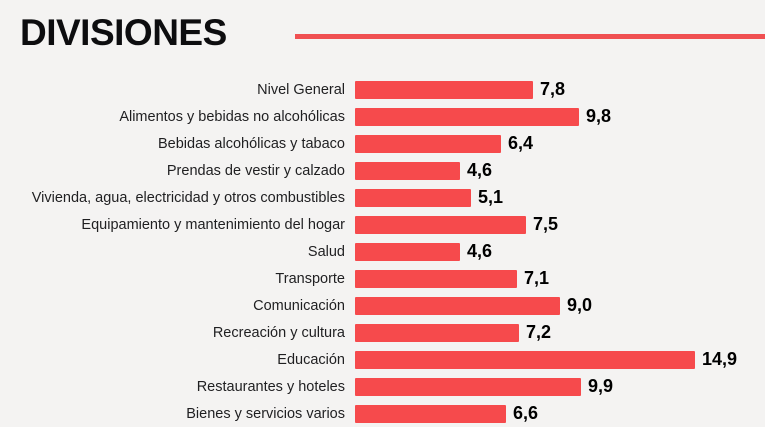 The image size is (765, 427). Describe the element at coordinates (601, 386) in the screenshot. I see `value-label: 9,9` at that location.